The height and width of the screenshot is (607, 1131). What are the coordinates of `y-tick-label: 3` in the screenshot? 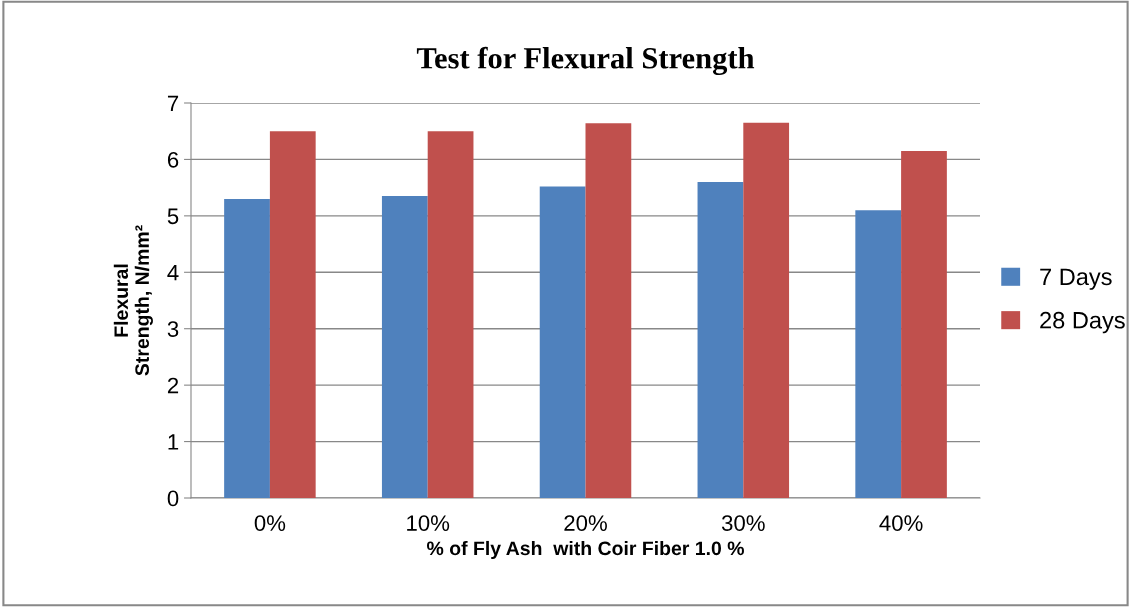 It's located at (173, 329).